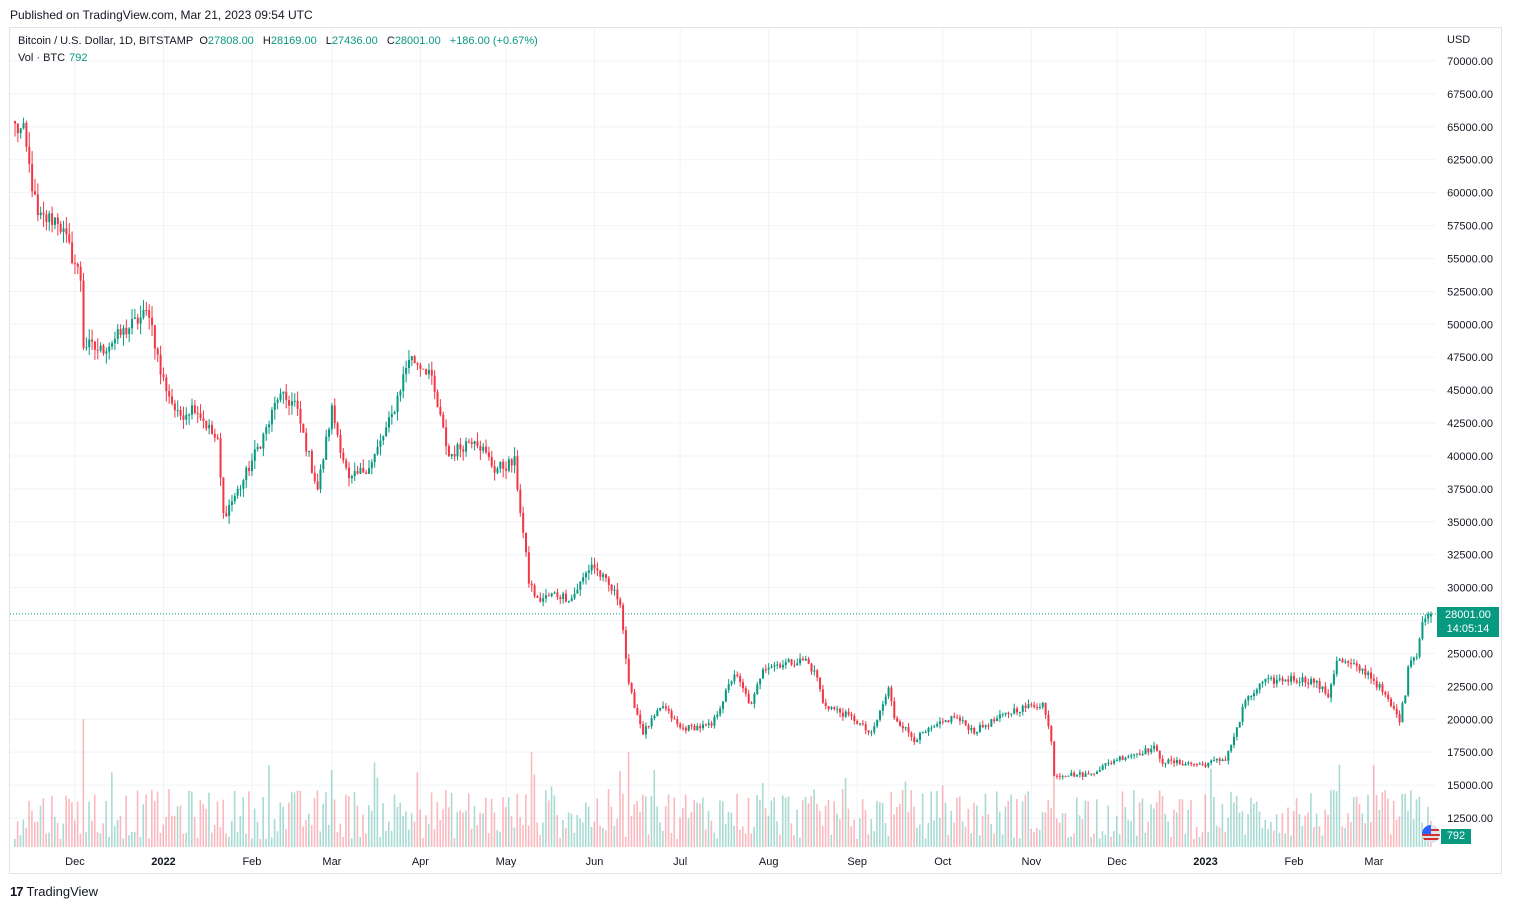 The image size is (1513, 910). I want to click on currency-label: USD, so click(1459, 40).